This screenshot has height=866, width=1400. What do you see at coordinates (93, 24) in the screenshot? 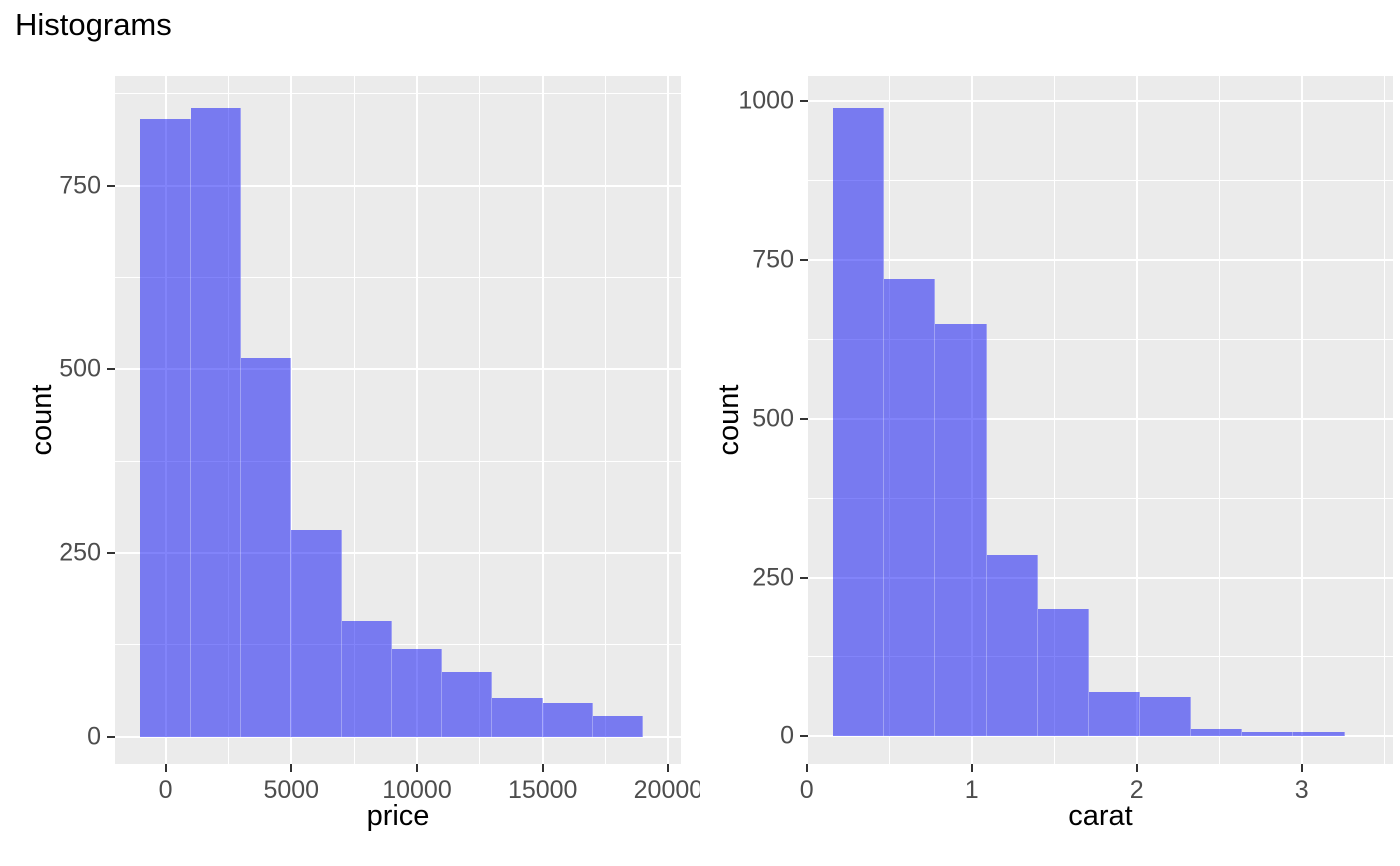
I see `figure-title: Histograms` at bounding box center [93, 24].